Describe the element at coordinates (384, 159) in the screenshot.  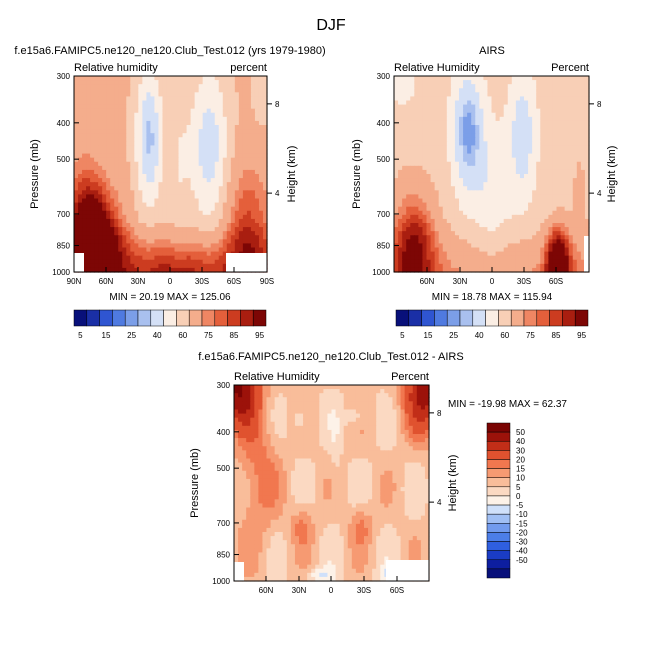
I see `y-tick-label: 500` at that location.